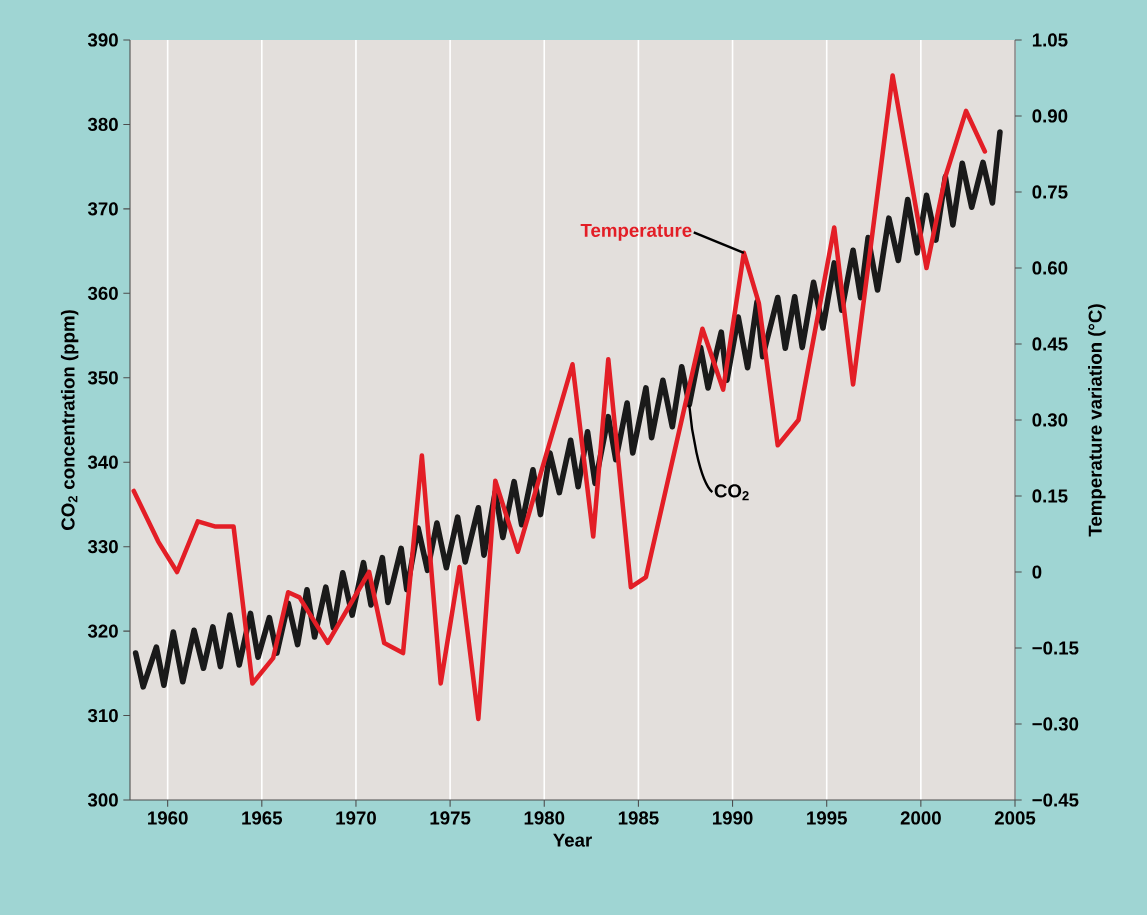 The width and height of the screenshot is (1147, 915). What do you see at coordinates (636, 232) in the screenshot?
I see `text: Temperature` at bounding box center [636, 232].